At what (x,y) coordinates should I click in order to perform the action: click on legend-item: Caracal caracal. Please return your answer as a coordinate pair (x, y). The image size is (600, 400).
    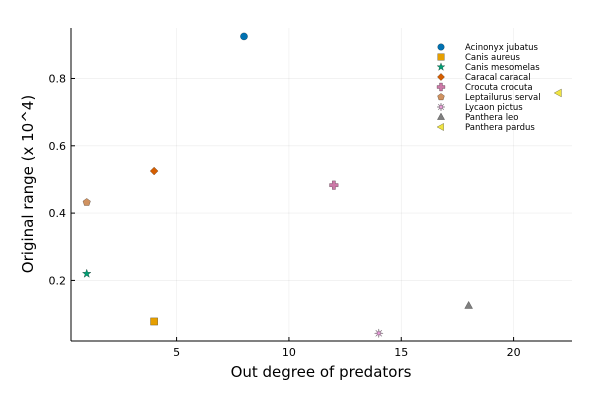
    Looking at the image, I should click on (484, 78).